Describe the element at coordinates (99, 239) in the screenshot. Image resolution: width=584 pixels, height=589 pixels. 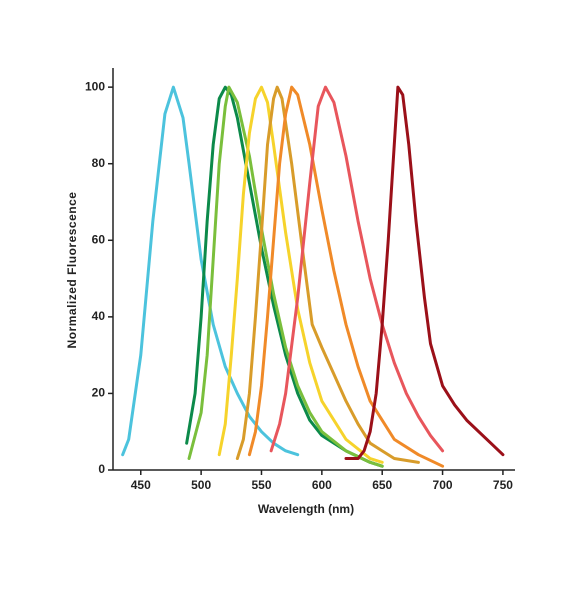
I see `y-tick-label: 60` at that location.